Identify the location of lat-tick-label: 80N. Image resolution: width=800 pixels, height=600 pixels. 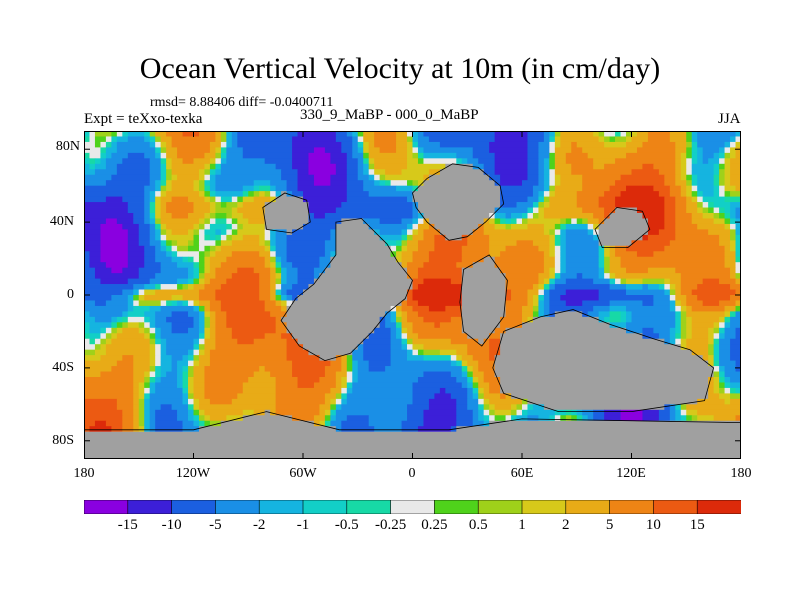
(67, 146).